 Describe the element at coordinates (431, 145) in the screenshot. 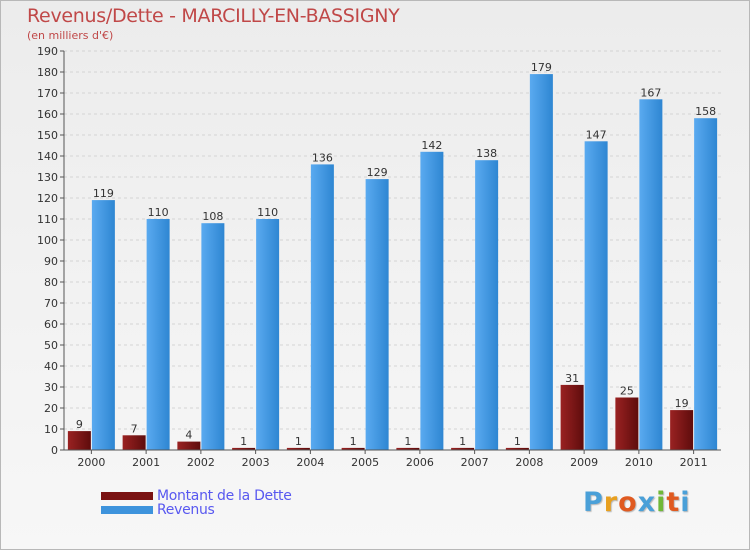

I see `data-label-revenus: 142` at that location.